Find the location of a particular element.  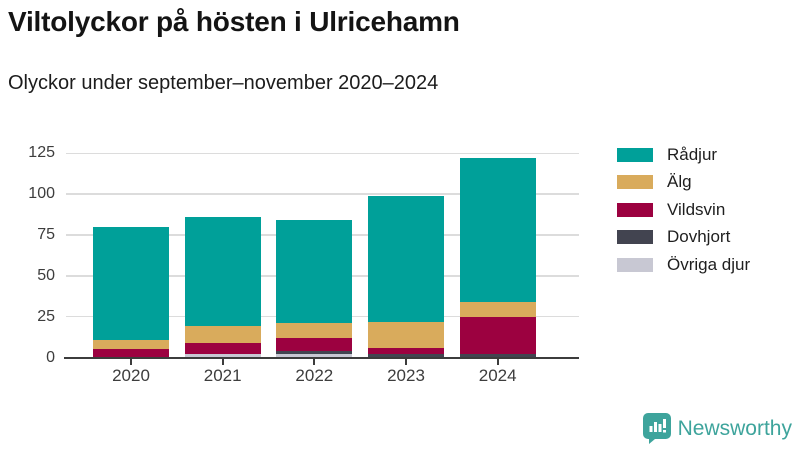

y-axis-label: 75 is located at coordinates (46, 234).